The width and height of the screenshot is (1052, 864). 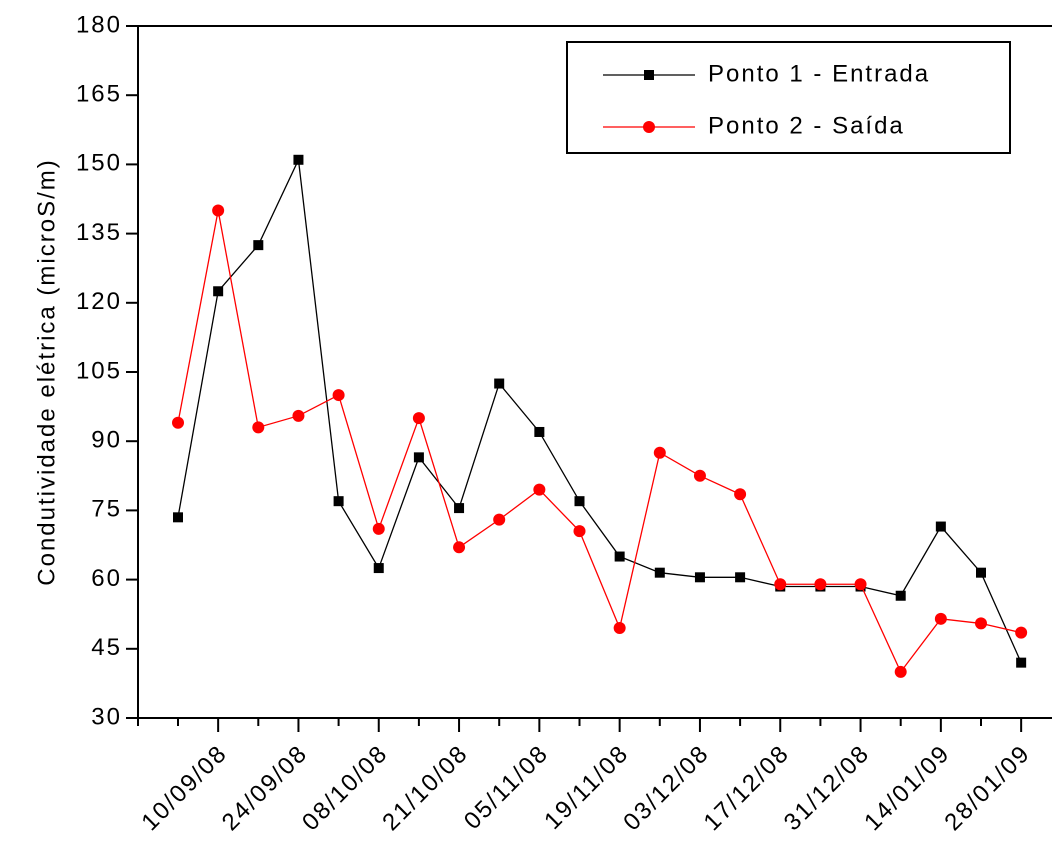 What do you see at coordinates (747, 788) in the screenshot?
I see `x-tick-label: 17/12/08` at bounding box center [747, 788].